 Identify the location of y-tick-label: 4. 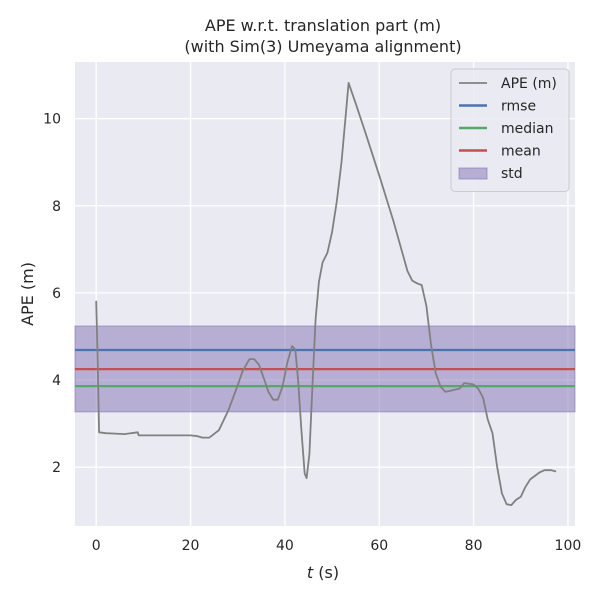
(56, 381).